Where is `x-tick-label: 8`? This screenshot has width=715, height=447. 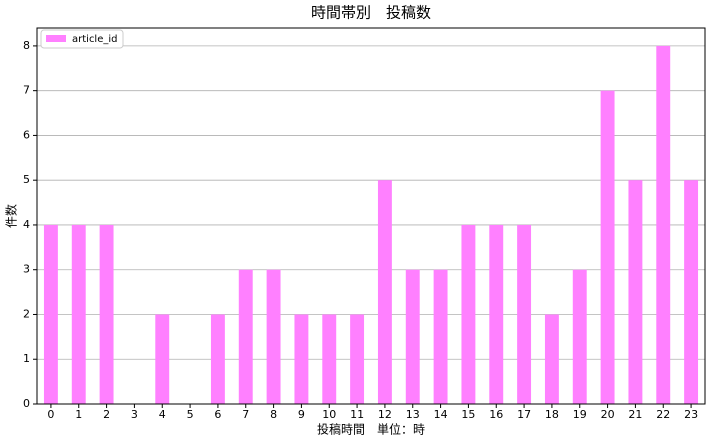 x-tick-label: 8 is located at coordinates (273, 414).